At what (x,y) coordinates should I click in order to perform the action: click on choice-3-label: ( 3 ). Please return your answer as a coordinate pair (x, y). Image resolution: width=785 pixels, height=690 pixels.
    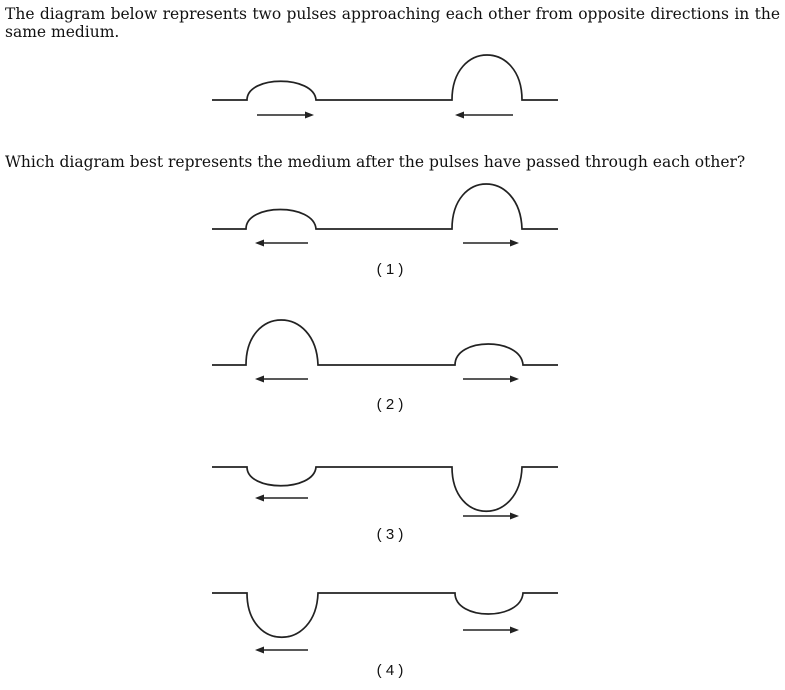
    Looking at the image, I should click on (390, 534).